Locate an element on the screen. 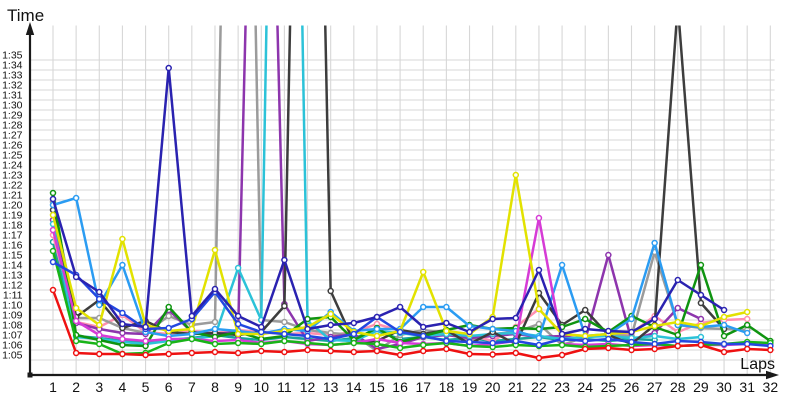  svg-text: 1:33 is located at coordinates (12, 76).